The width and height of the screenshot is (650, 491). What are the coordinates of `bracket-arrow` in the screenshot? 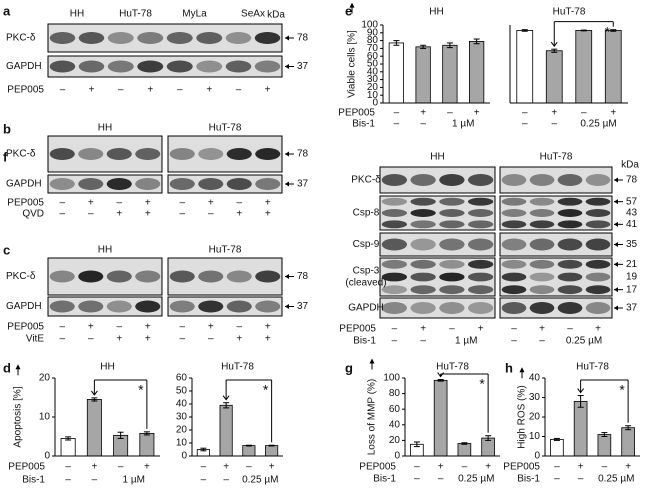 It's located at (441, 375).